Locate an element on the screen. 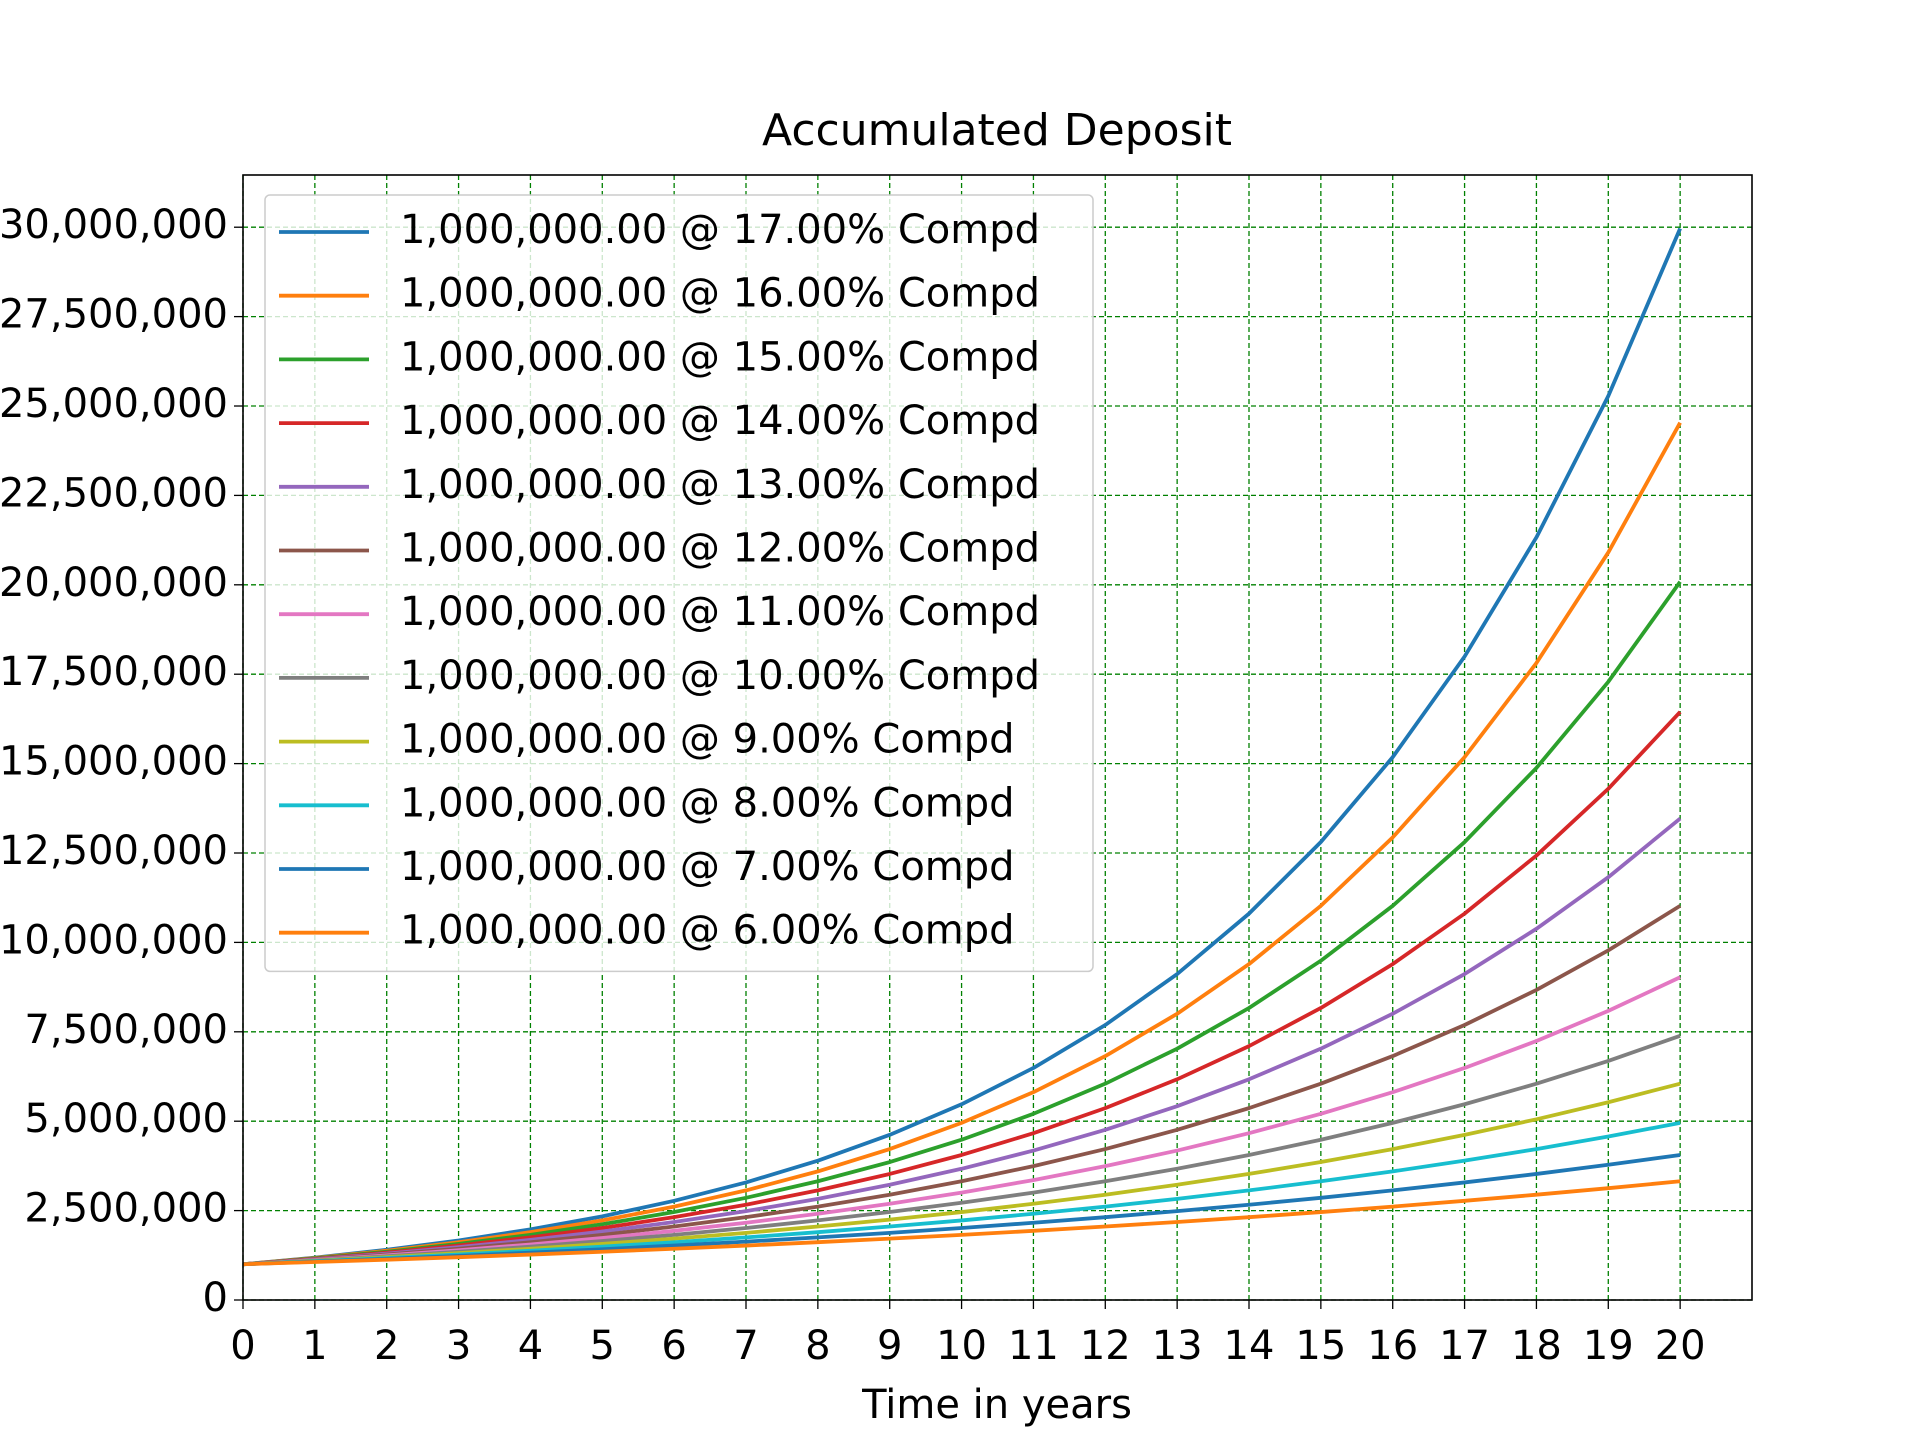 The width and height of the screenshot is (1920, 1440). x-tick-label: 8 is located at coordinates (817, 1346).